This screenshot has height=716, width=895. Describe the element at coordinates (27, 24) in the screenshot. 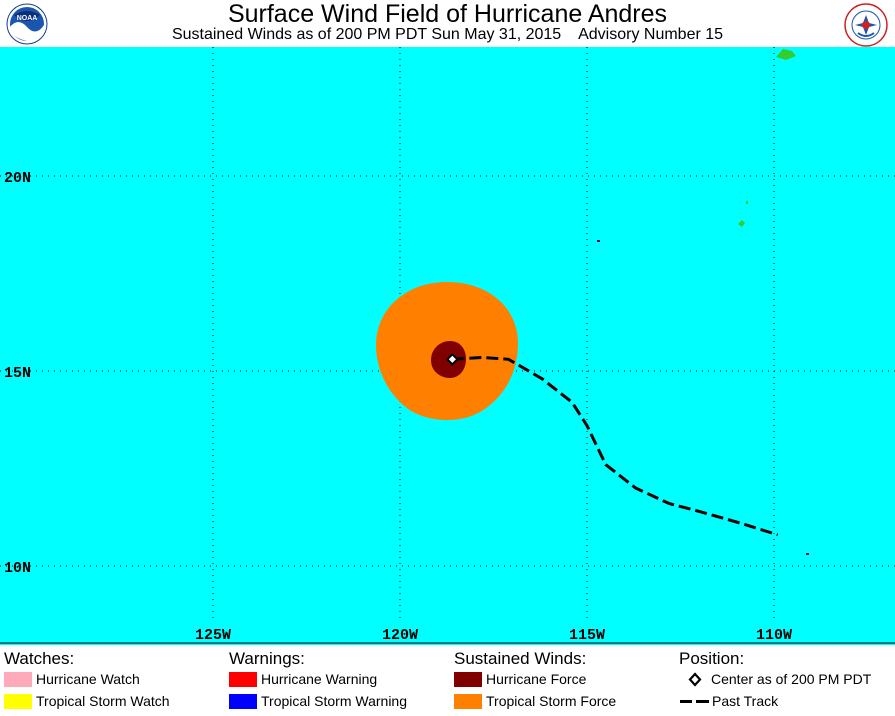

I see `noaa-logo: NOAA` at that location.